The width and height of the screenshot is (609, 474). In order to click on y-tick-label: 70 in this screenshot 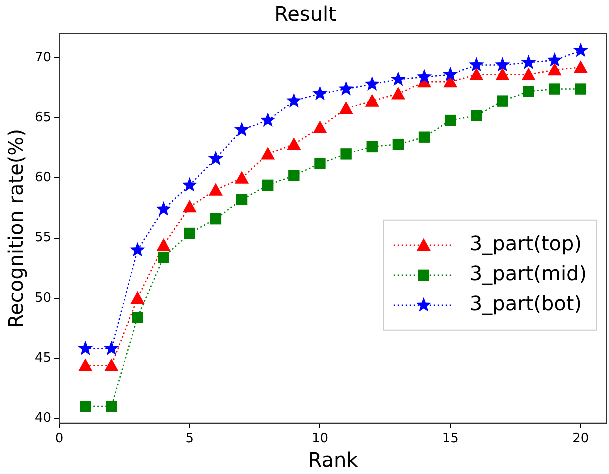, I will do `click(43, 58)`.